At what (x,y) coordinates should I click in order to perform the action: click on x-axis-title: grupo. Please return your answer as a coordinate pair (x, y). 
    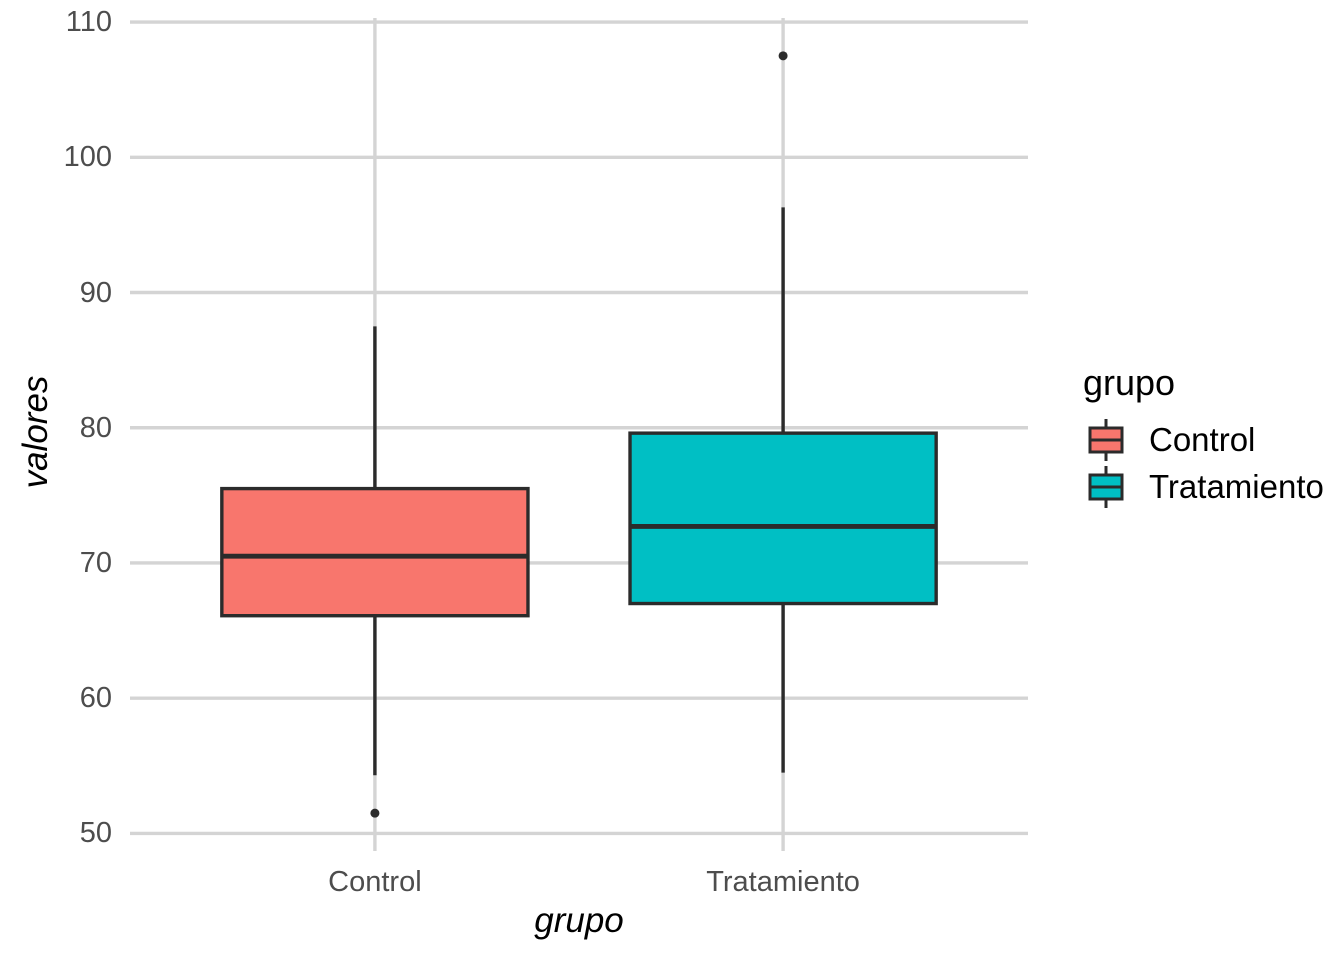
    Looking at the image, I should click on (579, 920).